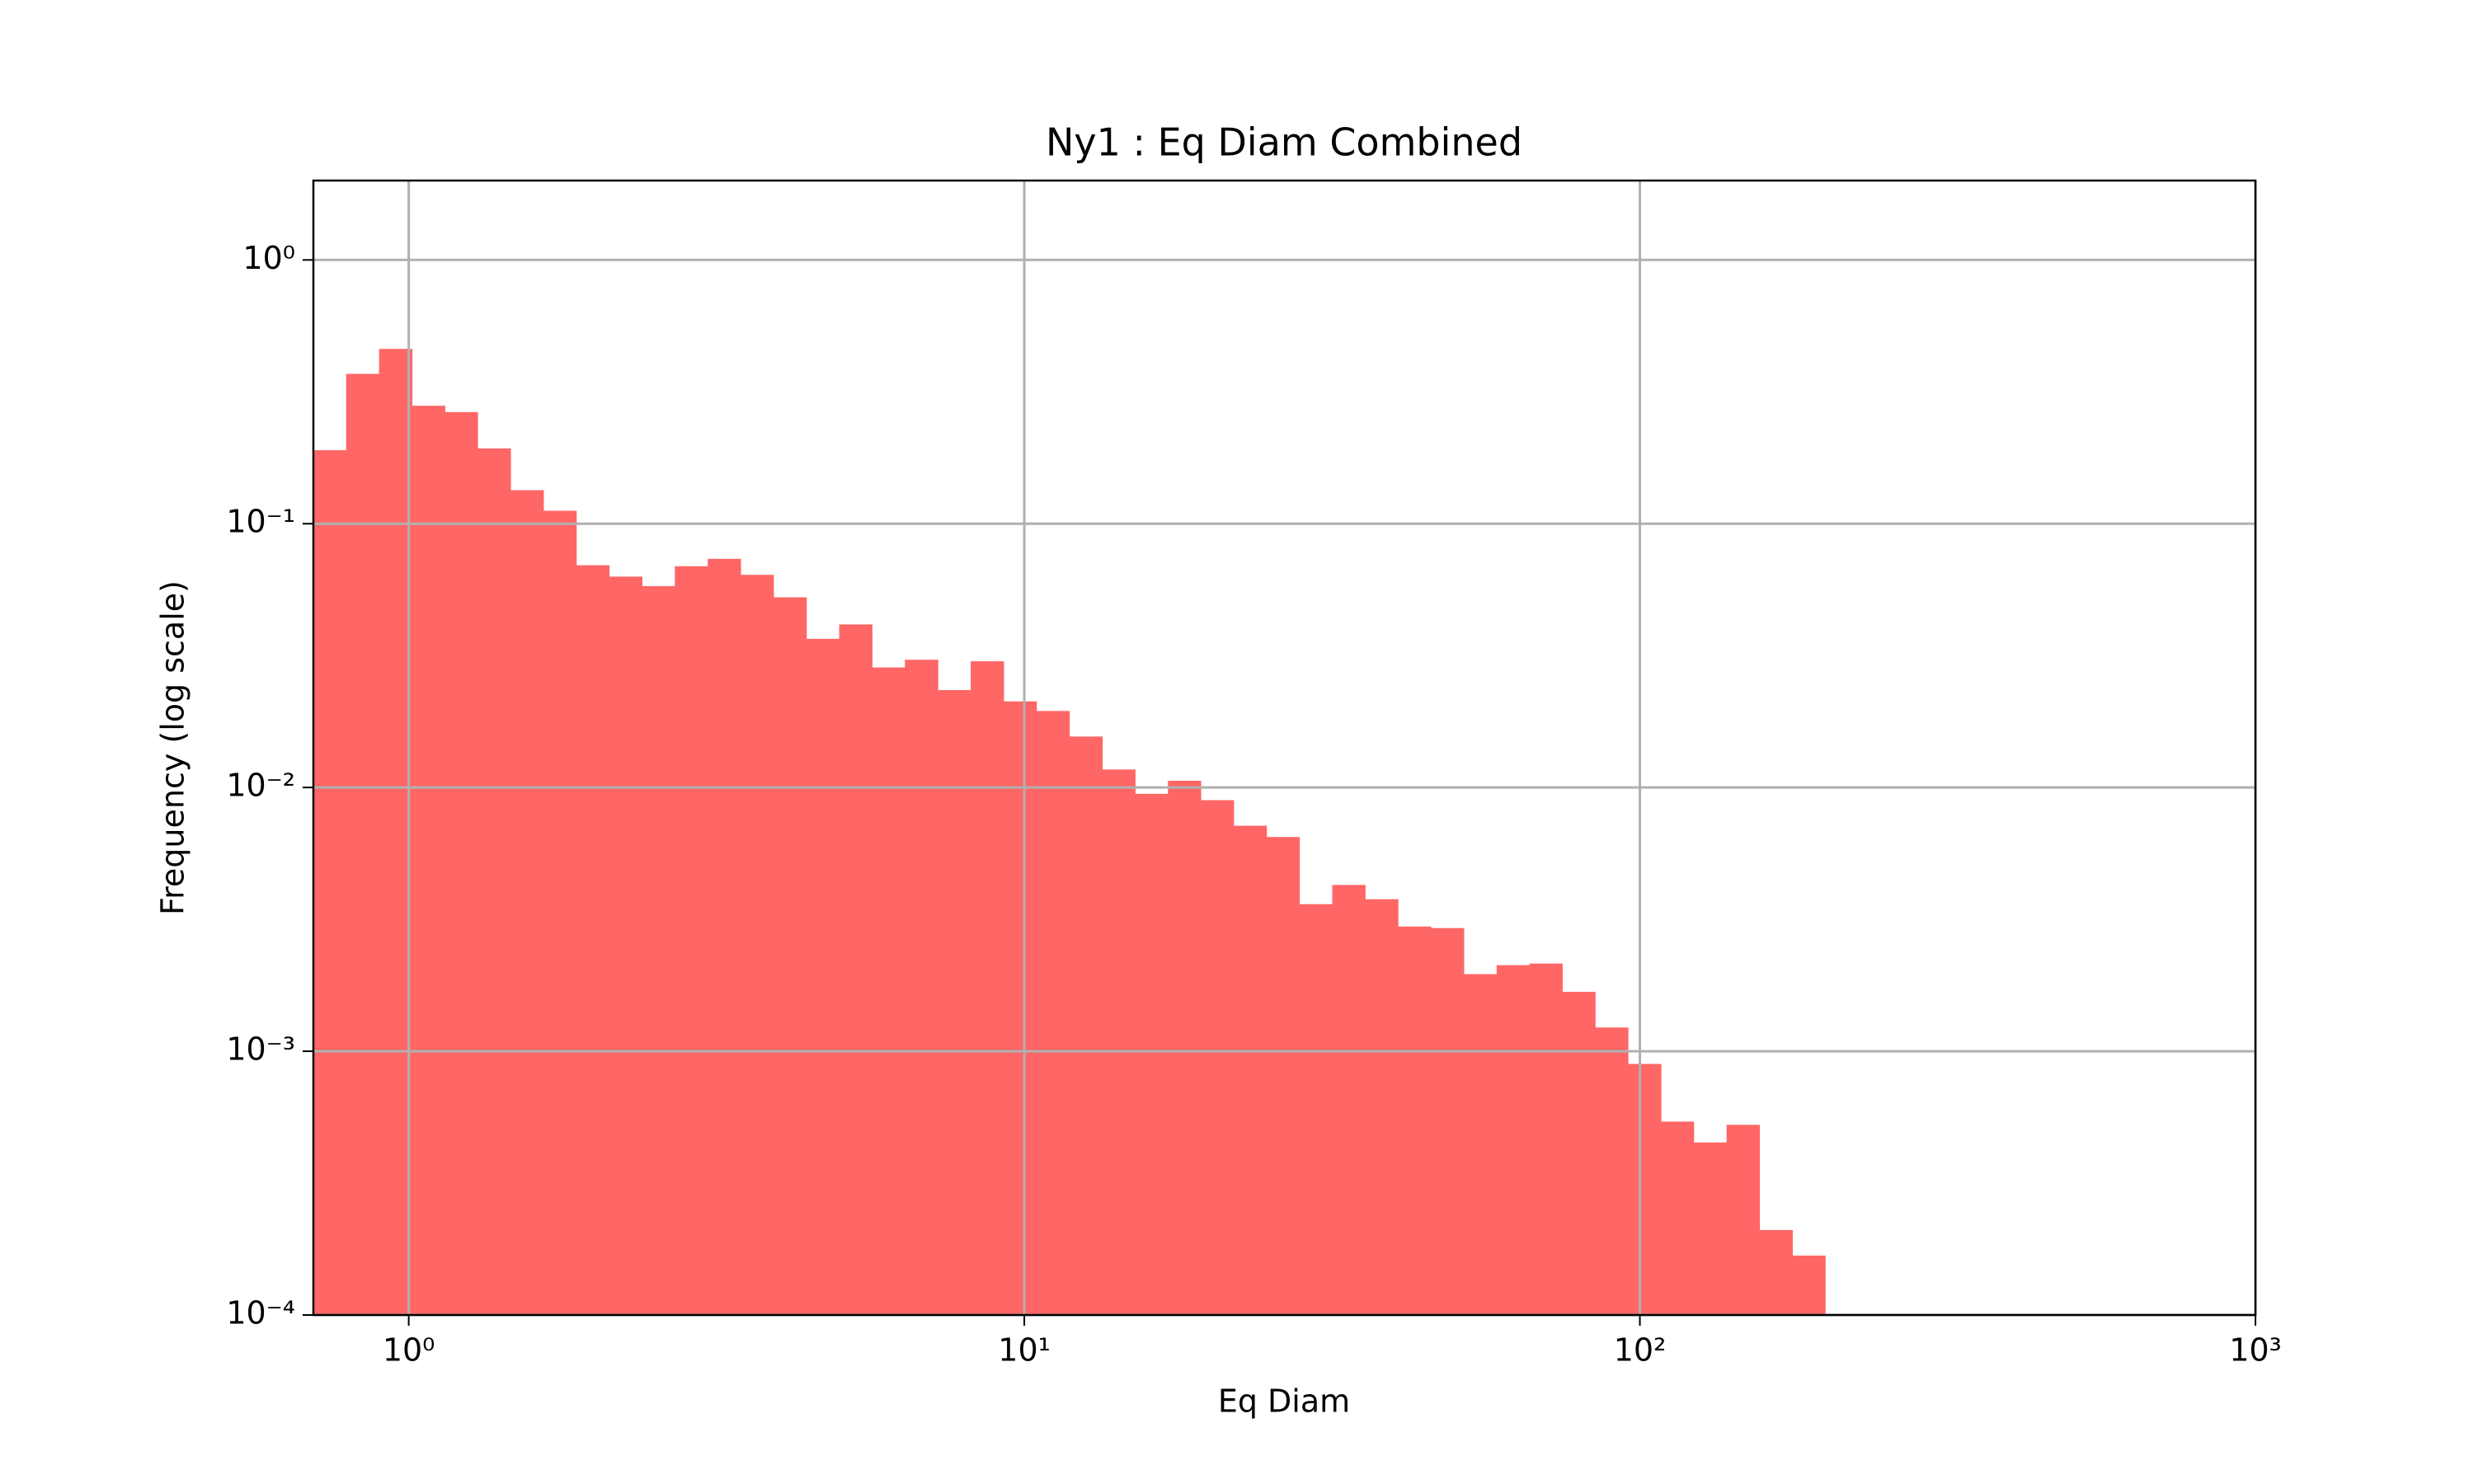 This screenshot has width=2474, height=1484. What do you see at coordinates (260, 786) in the screenshot?
I see `y-tick-label: 10⁻²` at bounding box center [260, 786].